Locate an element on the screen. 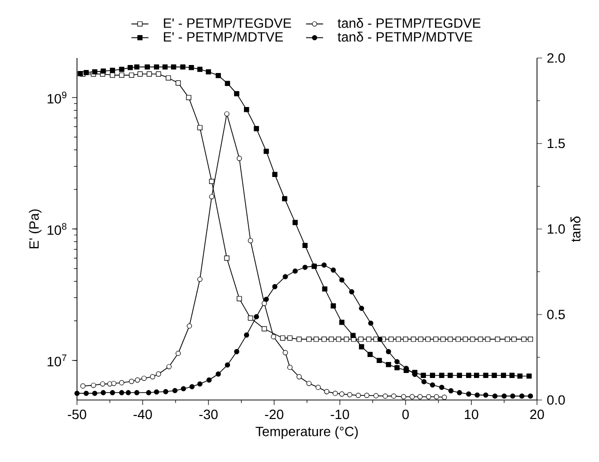  y2-tick-label: 1.5 is located at coordinates (556, 143).